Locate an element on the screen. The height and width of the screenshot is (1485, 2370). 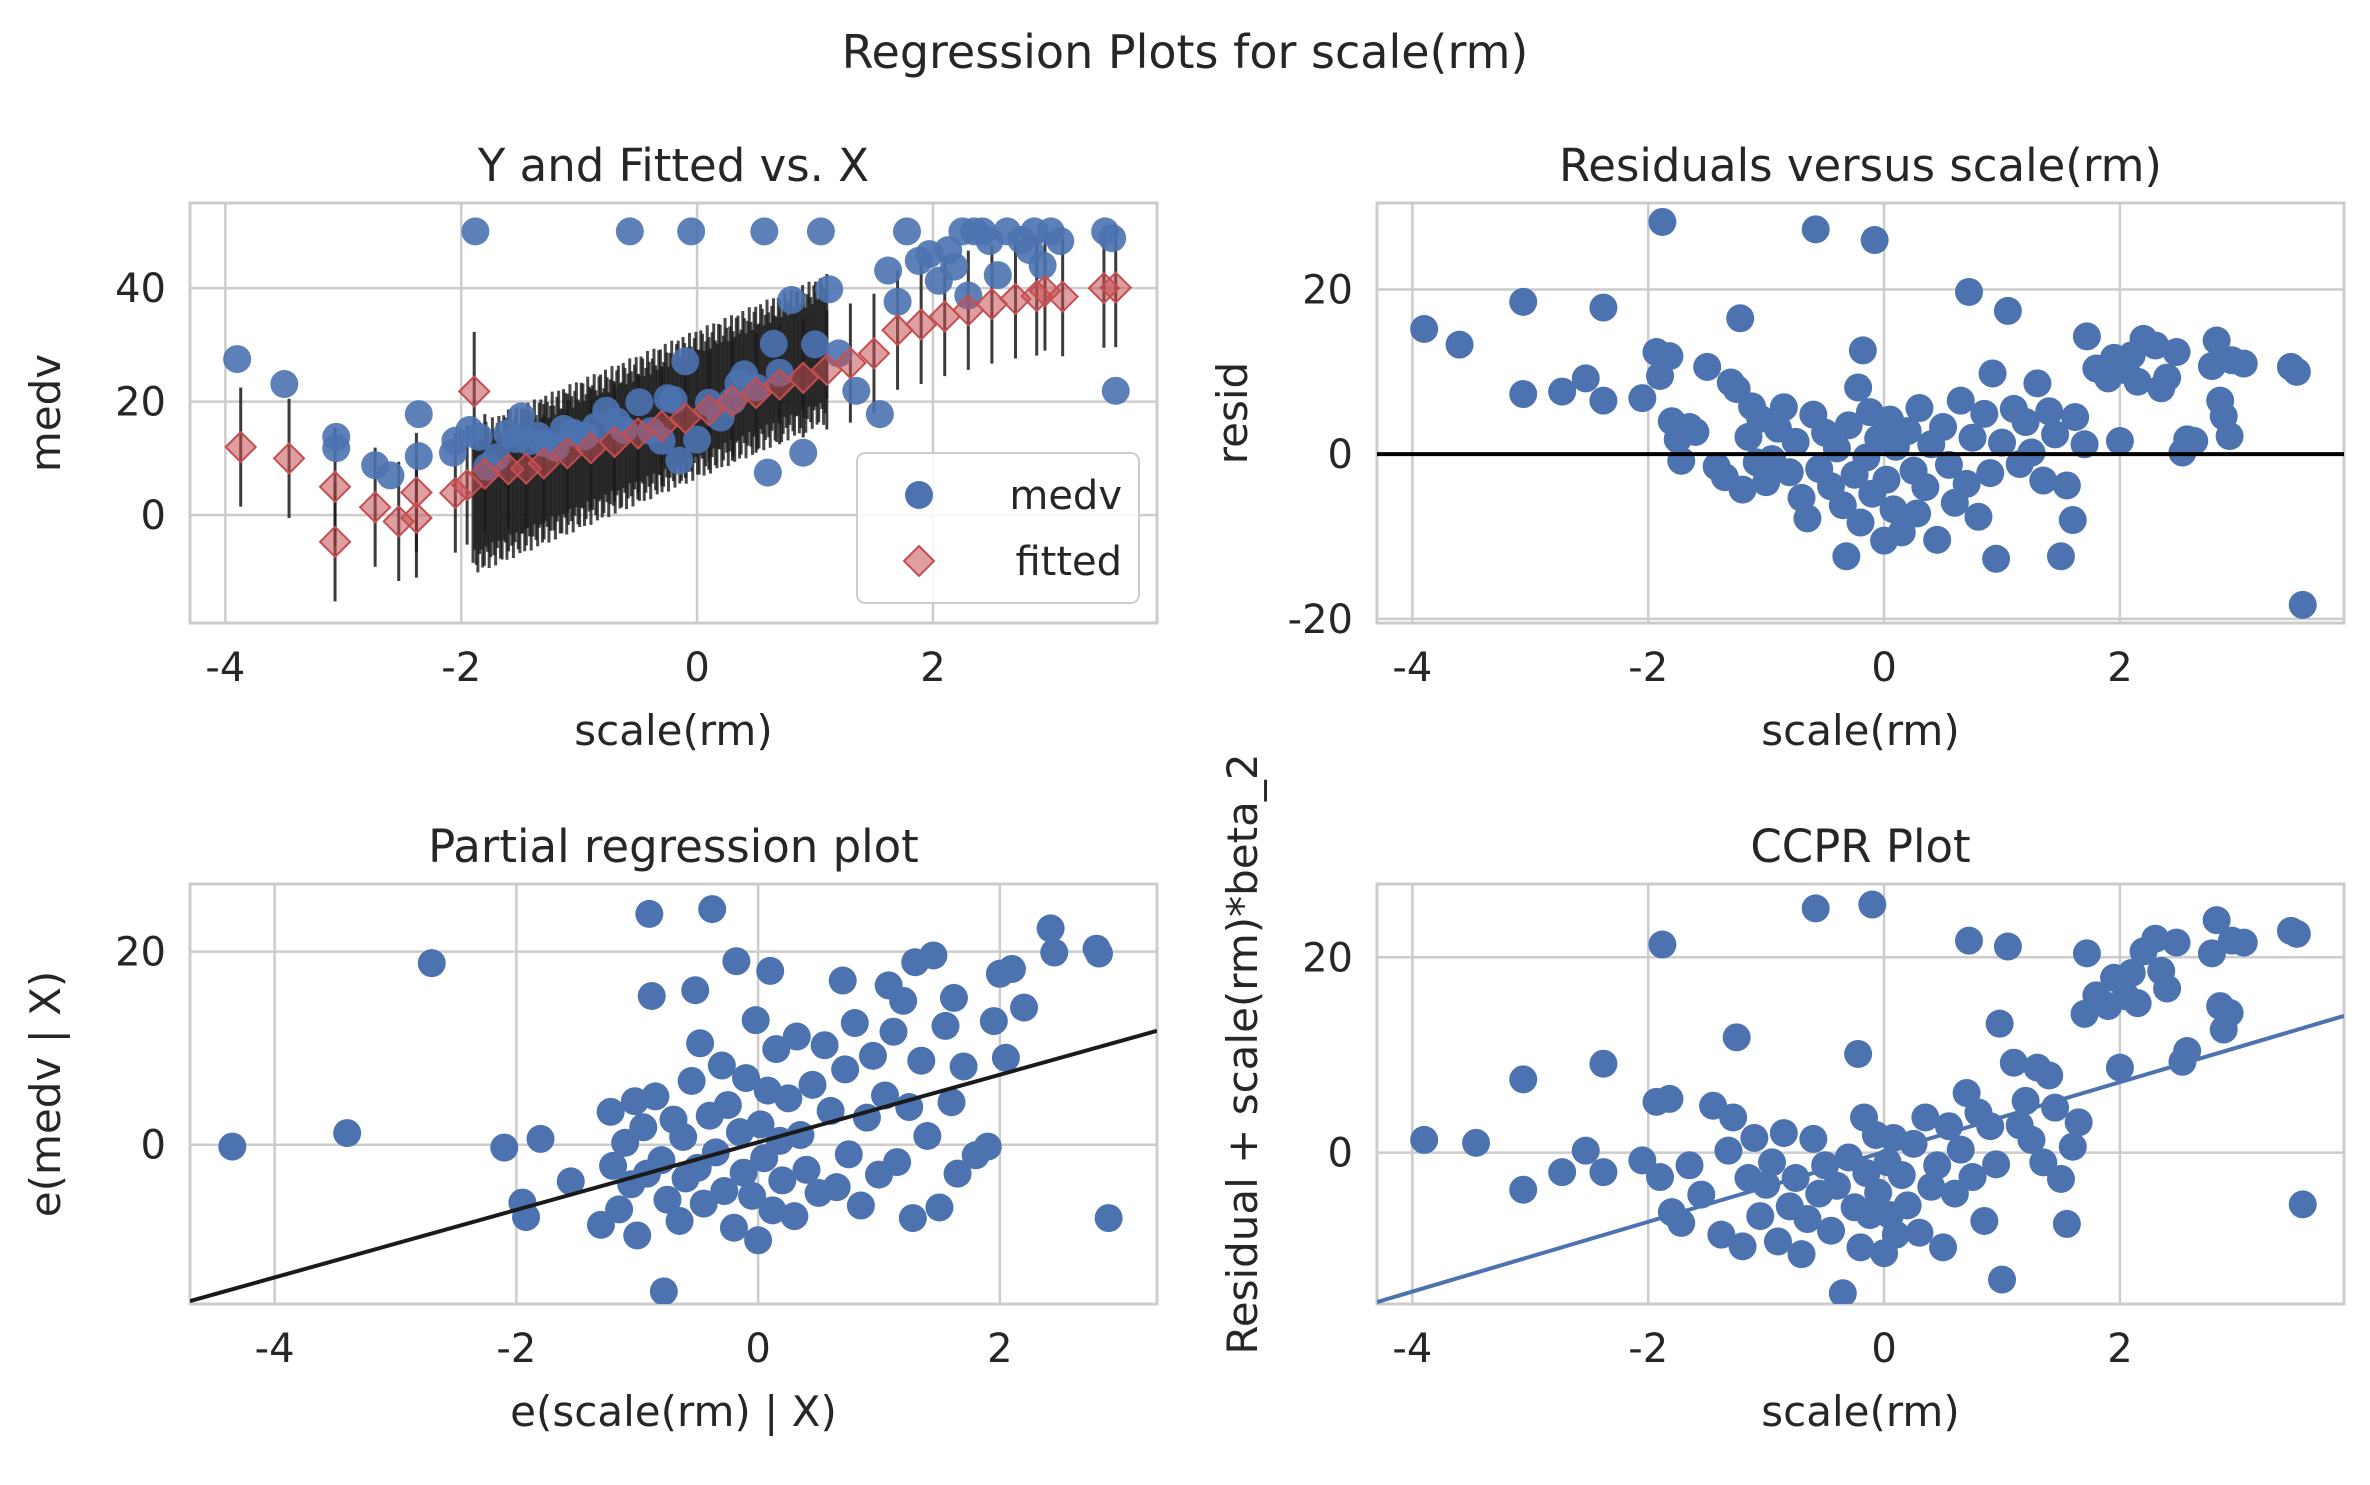
x-axis-label: scale(rm) is located at coordinates (1860, 730).